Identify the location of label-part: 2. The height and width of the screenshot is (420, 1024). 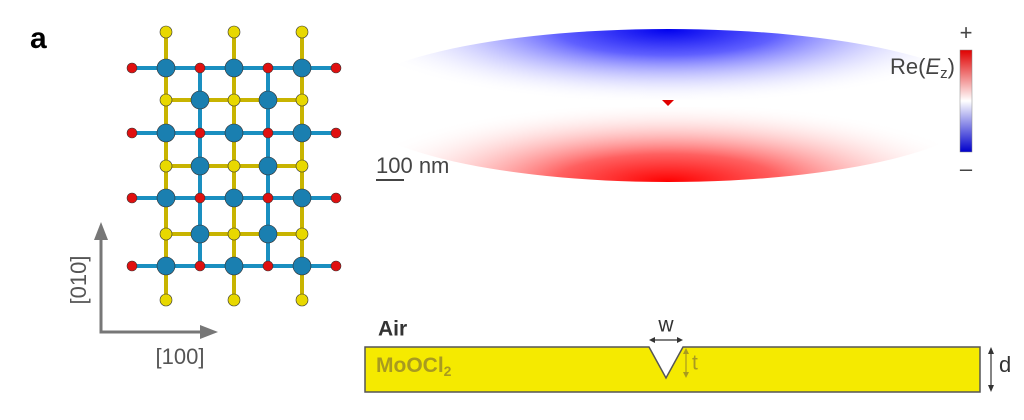
(448, 371).